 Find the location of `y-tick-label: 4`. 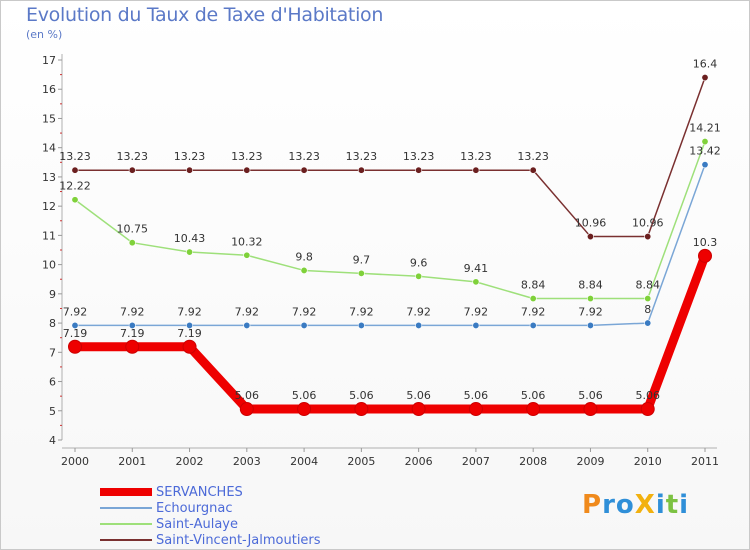

y-tick-label: 4 is located at coordinates (52, 440).